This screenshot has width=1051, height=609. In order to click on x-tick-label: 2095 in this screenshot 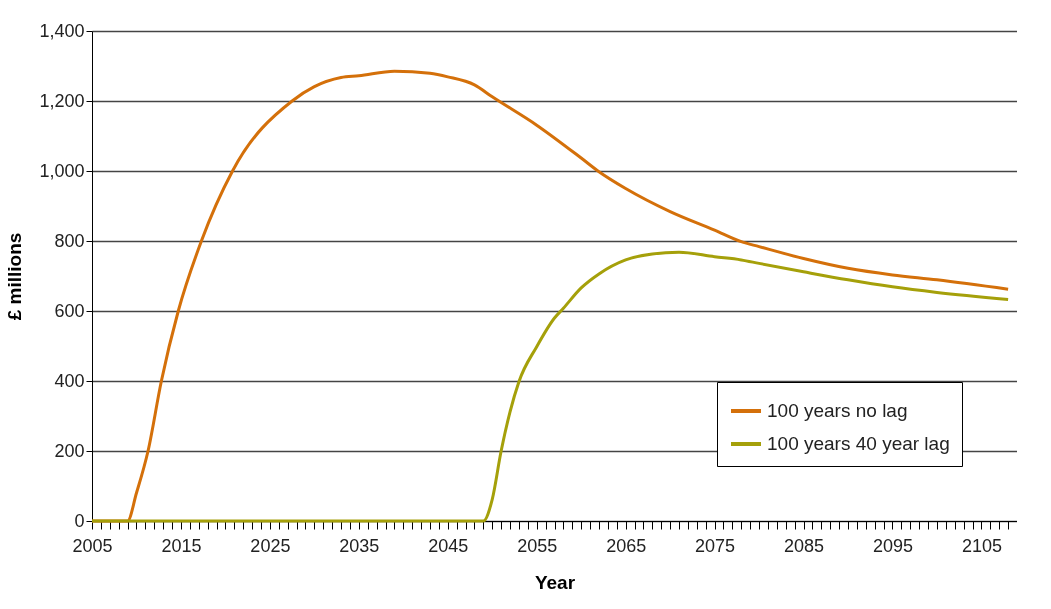, I will do `click(892, 545)`.